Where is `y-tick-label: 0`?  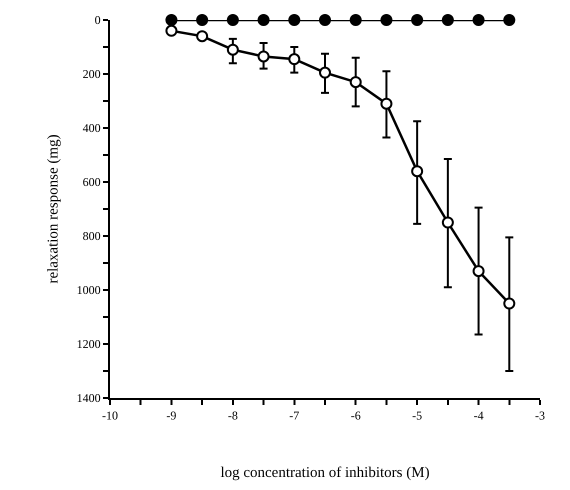
y-tick-label: 0 is located at coordinates (97, 20).